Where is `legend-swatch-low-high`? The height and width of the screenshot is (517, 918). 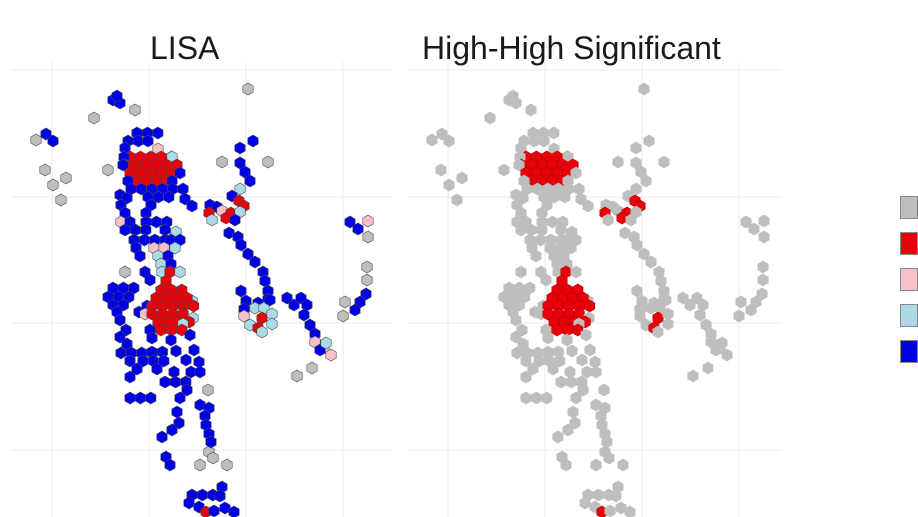 legend-swatch-low-high is located at coordinates (909, 279).